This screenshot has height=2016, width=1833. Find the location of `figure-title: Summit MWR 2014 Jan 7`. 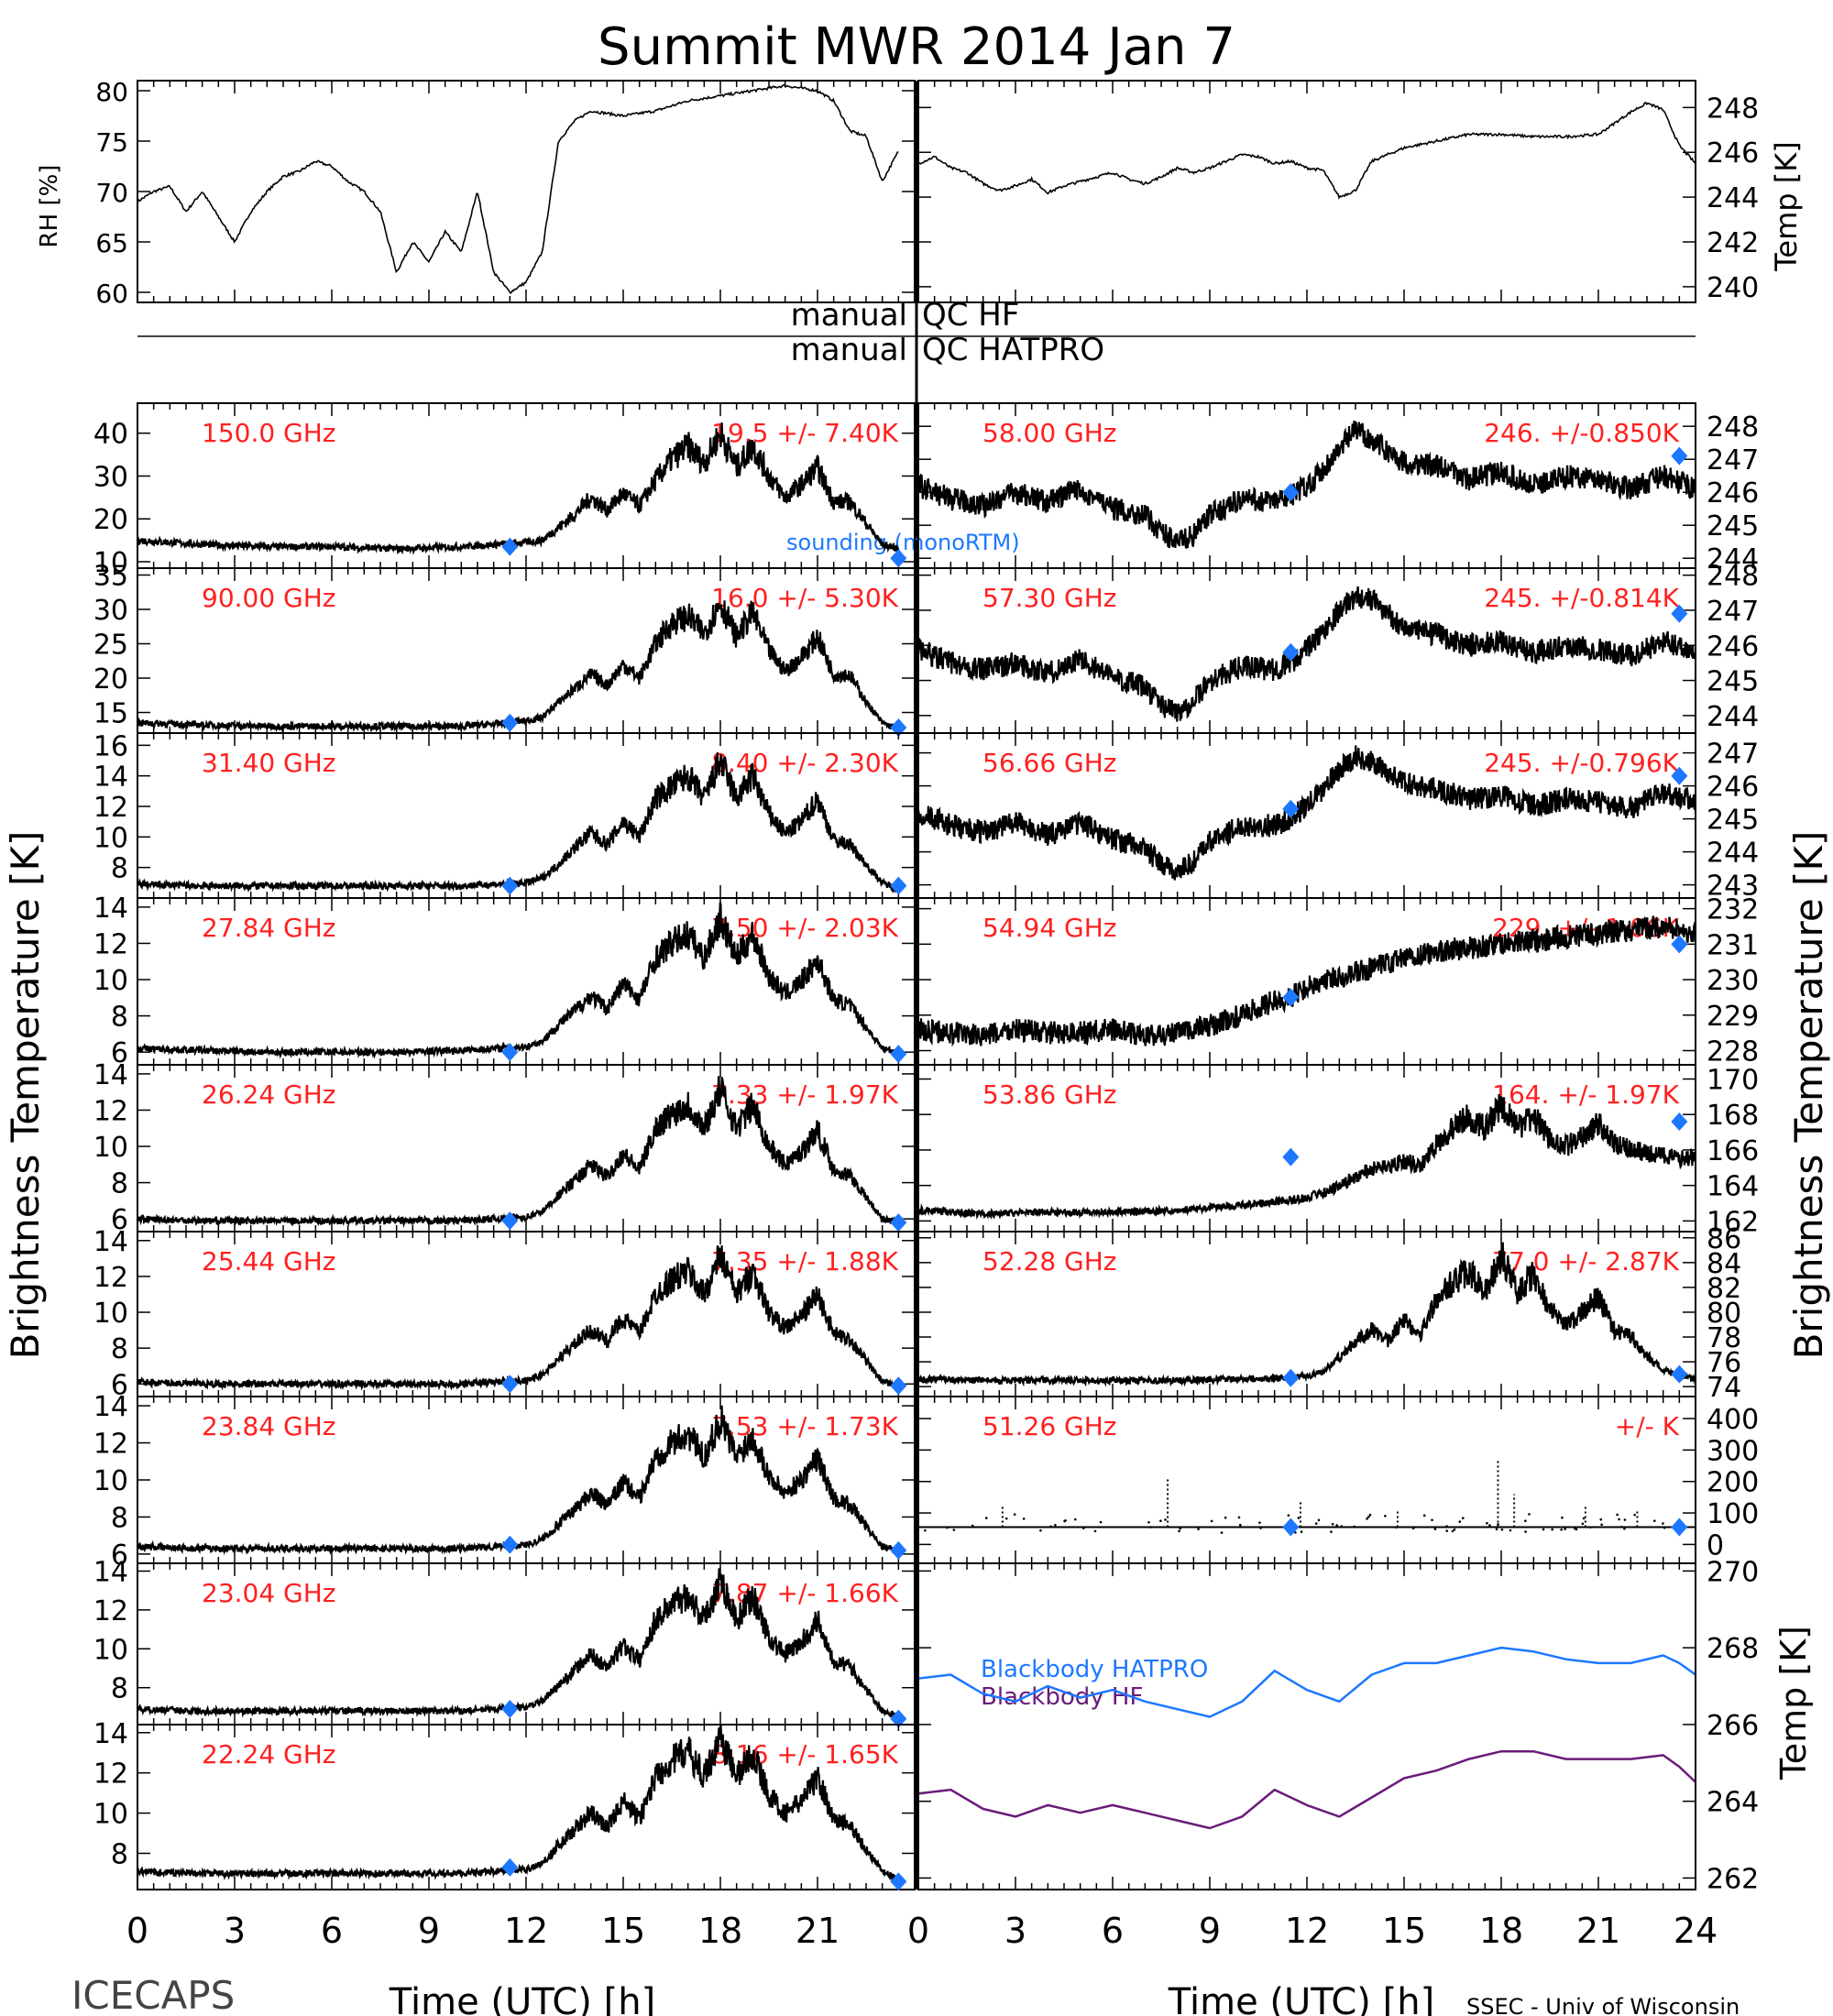

figure-title: Summit MWR 2014 Jan 7 is located at coordinates (916, 47).